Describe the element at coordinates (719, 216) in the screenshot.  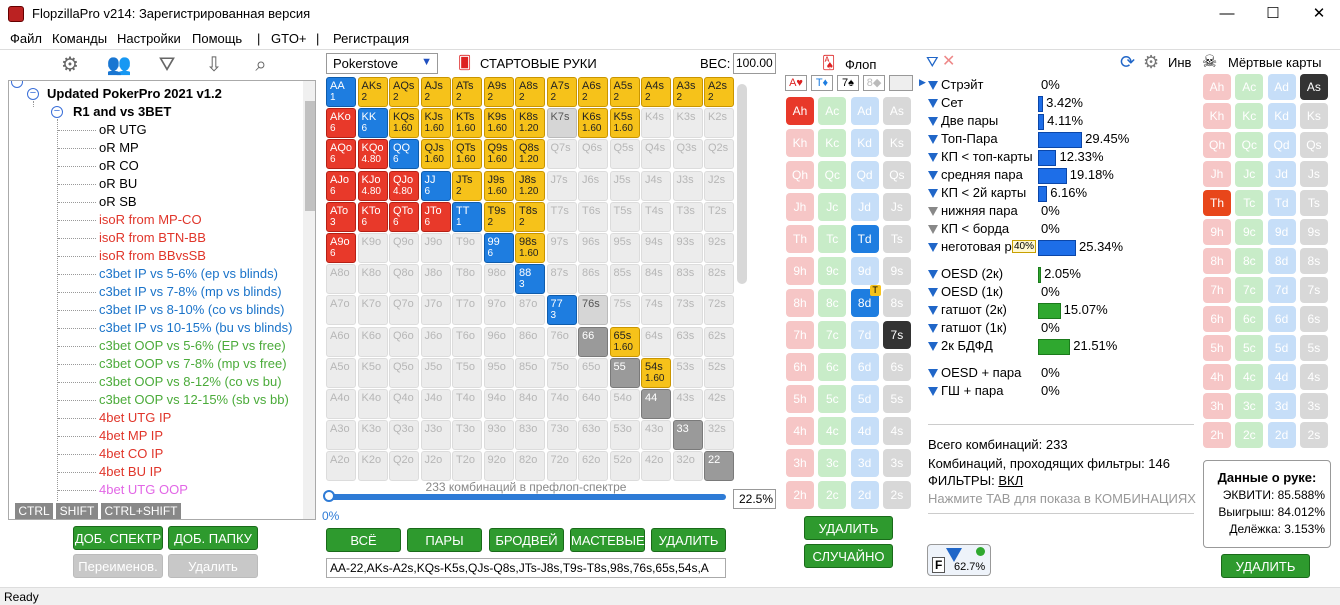
I see `hand-cell: T2s` at that location.